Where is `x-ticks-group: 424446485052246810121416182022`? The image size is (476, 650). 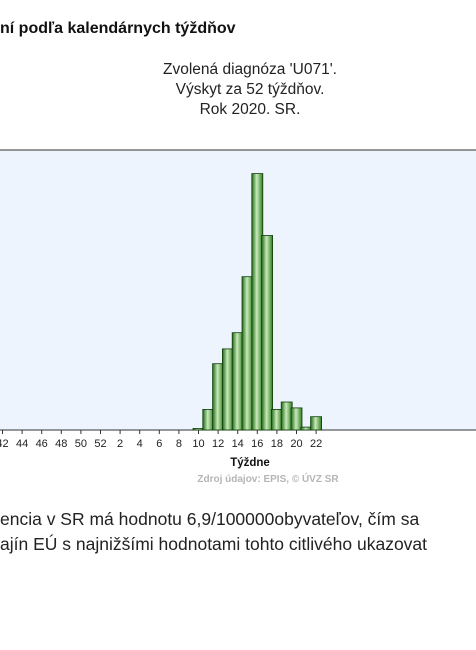
x-ticks-group: 424446485052246810121416182022 is located at coordinates (161, 440).